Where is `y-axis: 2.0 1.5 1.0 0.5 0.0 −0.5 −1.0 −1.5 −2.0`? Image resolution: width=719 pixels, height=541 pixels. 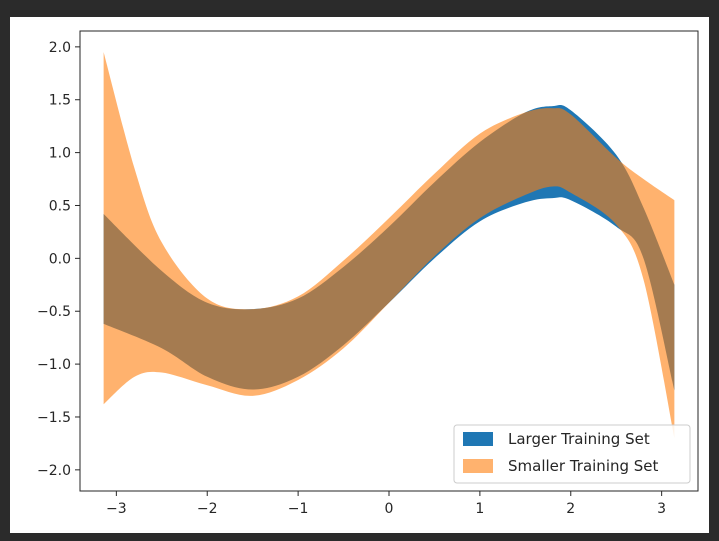 y-axis: 2.0 1.5 1.0 0.5 0.0 −0.5 −1.0 −1.5 −2.0 is located at coordinates (58, 259).